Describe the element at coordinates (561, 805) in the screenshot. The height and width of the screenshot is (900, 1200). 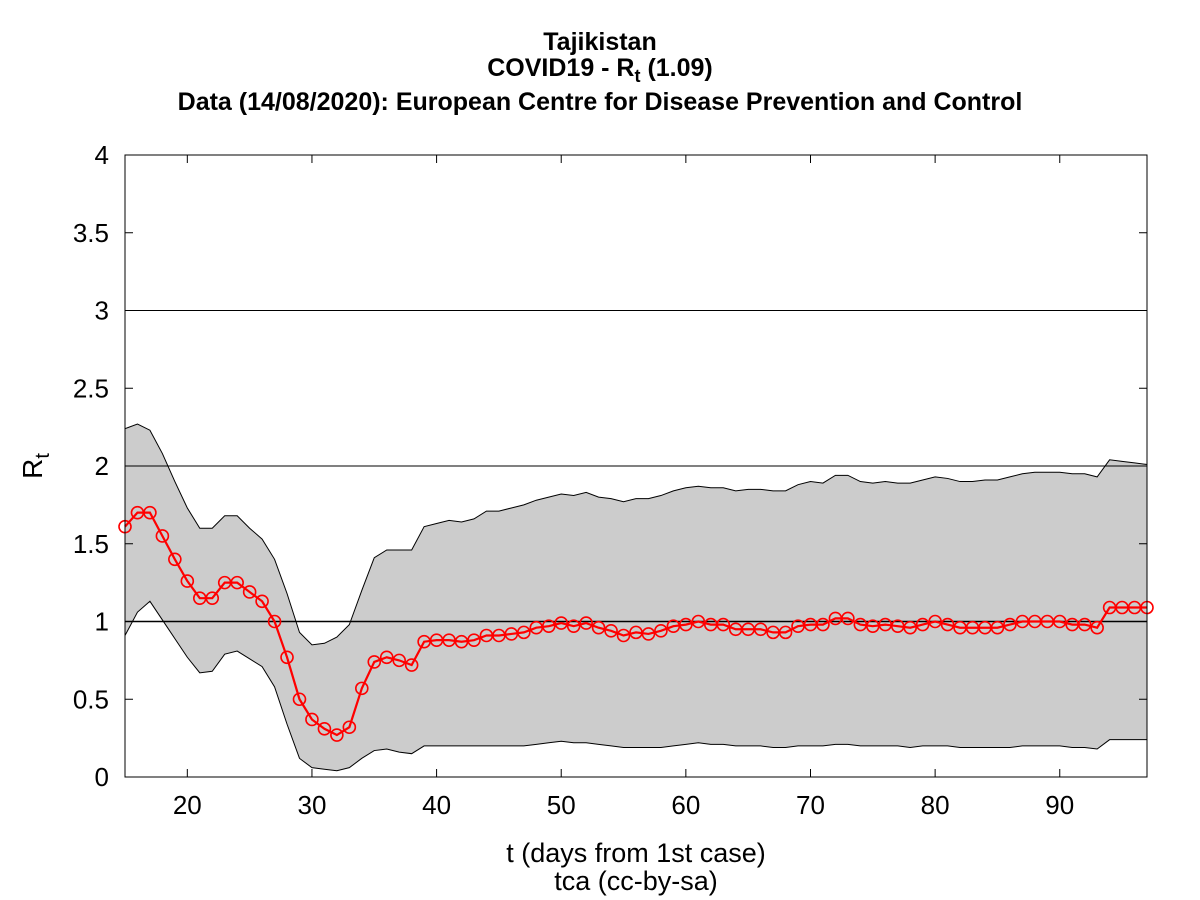
I see `x-tick-label: 50` at that location.